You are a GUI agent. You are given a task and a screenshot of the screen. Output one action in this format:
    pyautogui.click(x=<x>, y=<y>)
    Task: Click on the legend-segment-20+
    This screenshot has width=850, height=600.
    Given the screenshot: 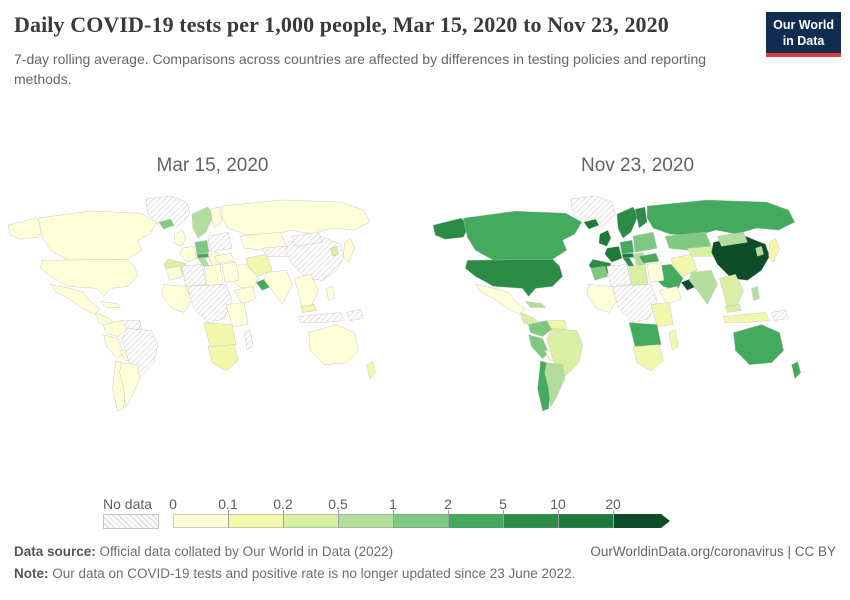 What is the action you would take?
    pyautogui.click(x=641, y=521)
    